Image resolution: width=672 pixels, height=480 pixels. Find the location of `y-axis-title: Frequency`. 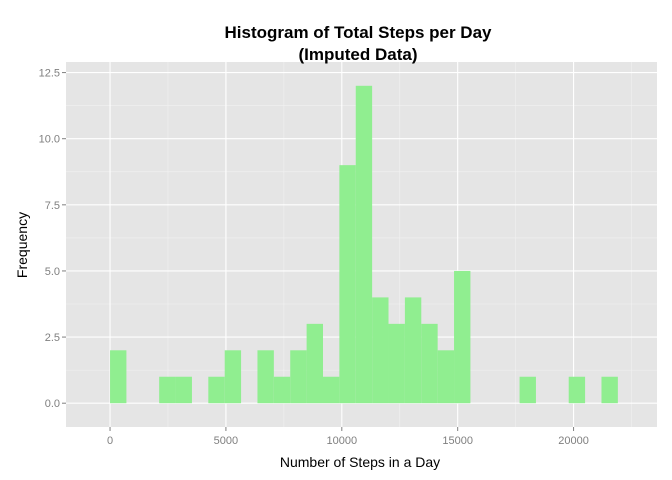

y-axis-title: Frequency is located at coordinates (22, 245).